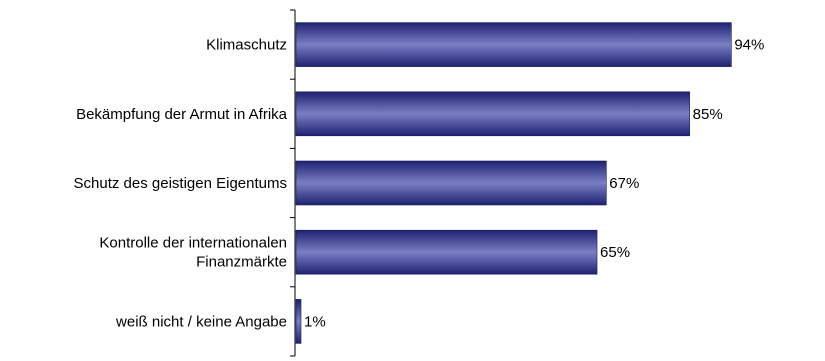 This screenshot has width=825, height=361. What do you see at coordinates (182, 114) in the screenshot?
I see `category-label: Bekämpfung der Armut in Afrika` at bounding box center [182, 114].